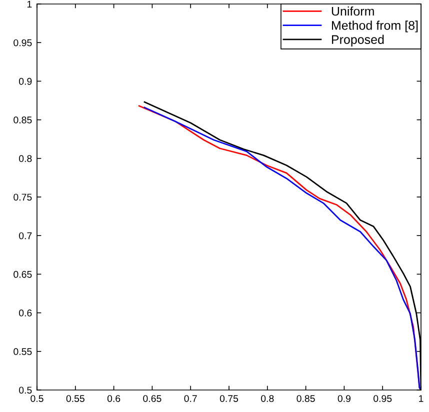 The width and height of the screenshot is (429, 412). I want to click on y-tick-label: 0.7, so click(25, 236).